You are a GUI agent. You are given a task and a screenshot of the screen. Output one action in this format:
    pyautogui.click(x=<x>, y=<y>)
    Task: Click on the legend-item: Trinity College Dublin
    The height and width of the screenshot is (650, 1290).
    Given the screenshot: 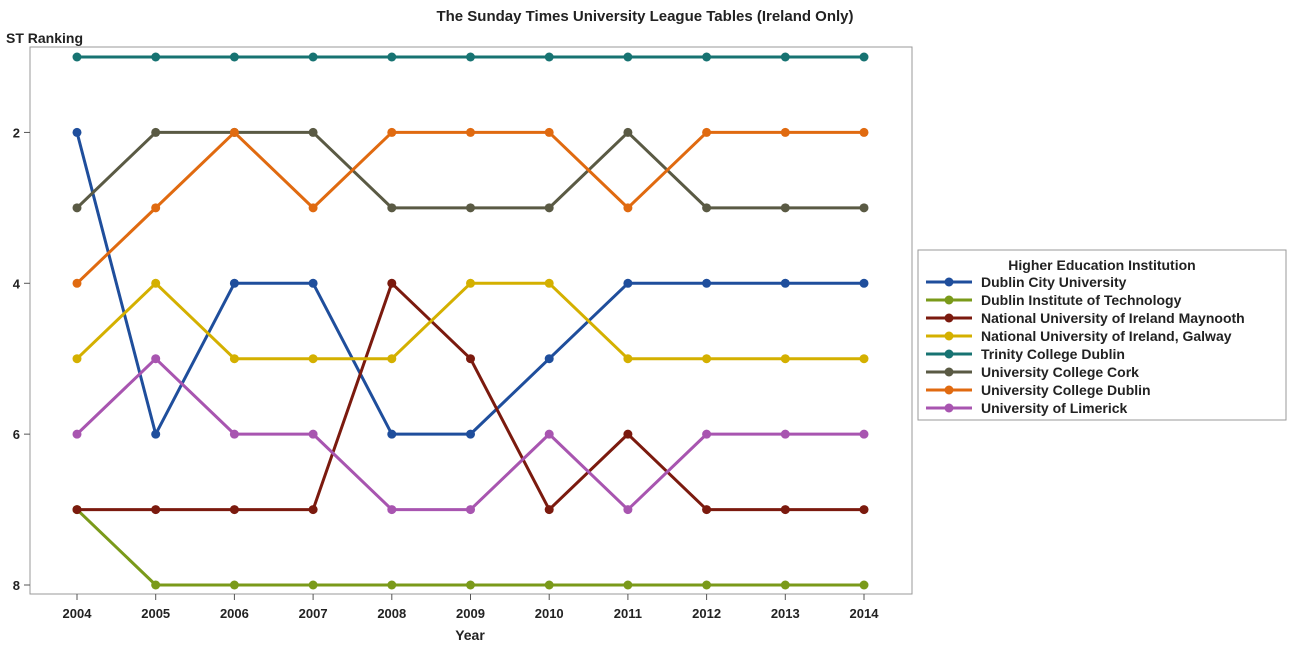 What is the action you would take?
    pyautogui.click(x=1025, y=354)
    